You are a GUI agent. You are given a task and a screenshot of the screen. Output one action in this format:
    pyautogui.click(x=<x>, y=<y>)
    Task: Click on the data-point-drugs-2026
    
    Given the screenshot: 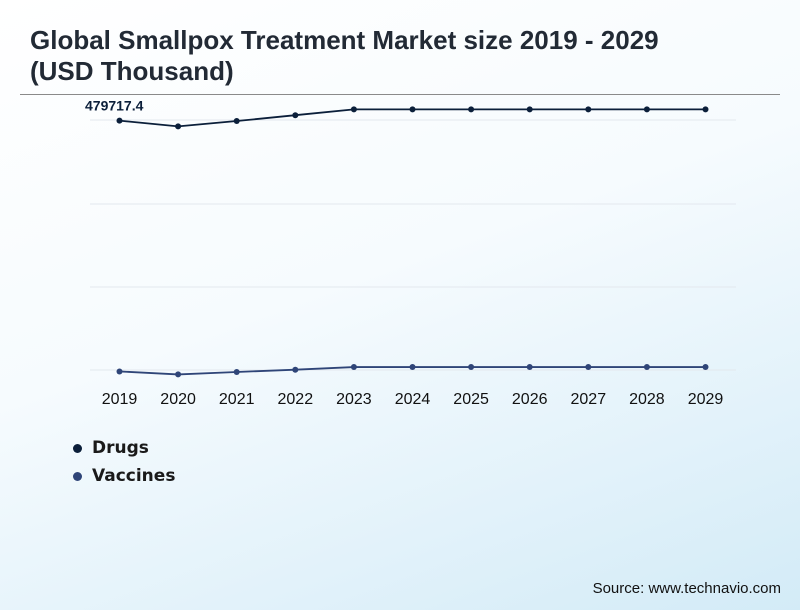 What is the action you would take?
    pyautogui.click(x=529, y=109)
    